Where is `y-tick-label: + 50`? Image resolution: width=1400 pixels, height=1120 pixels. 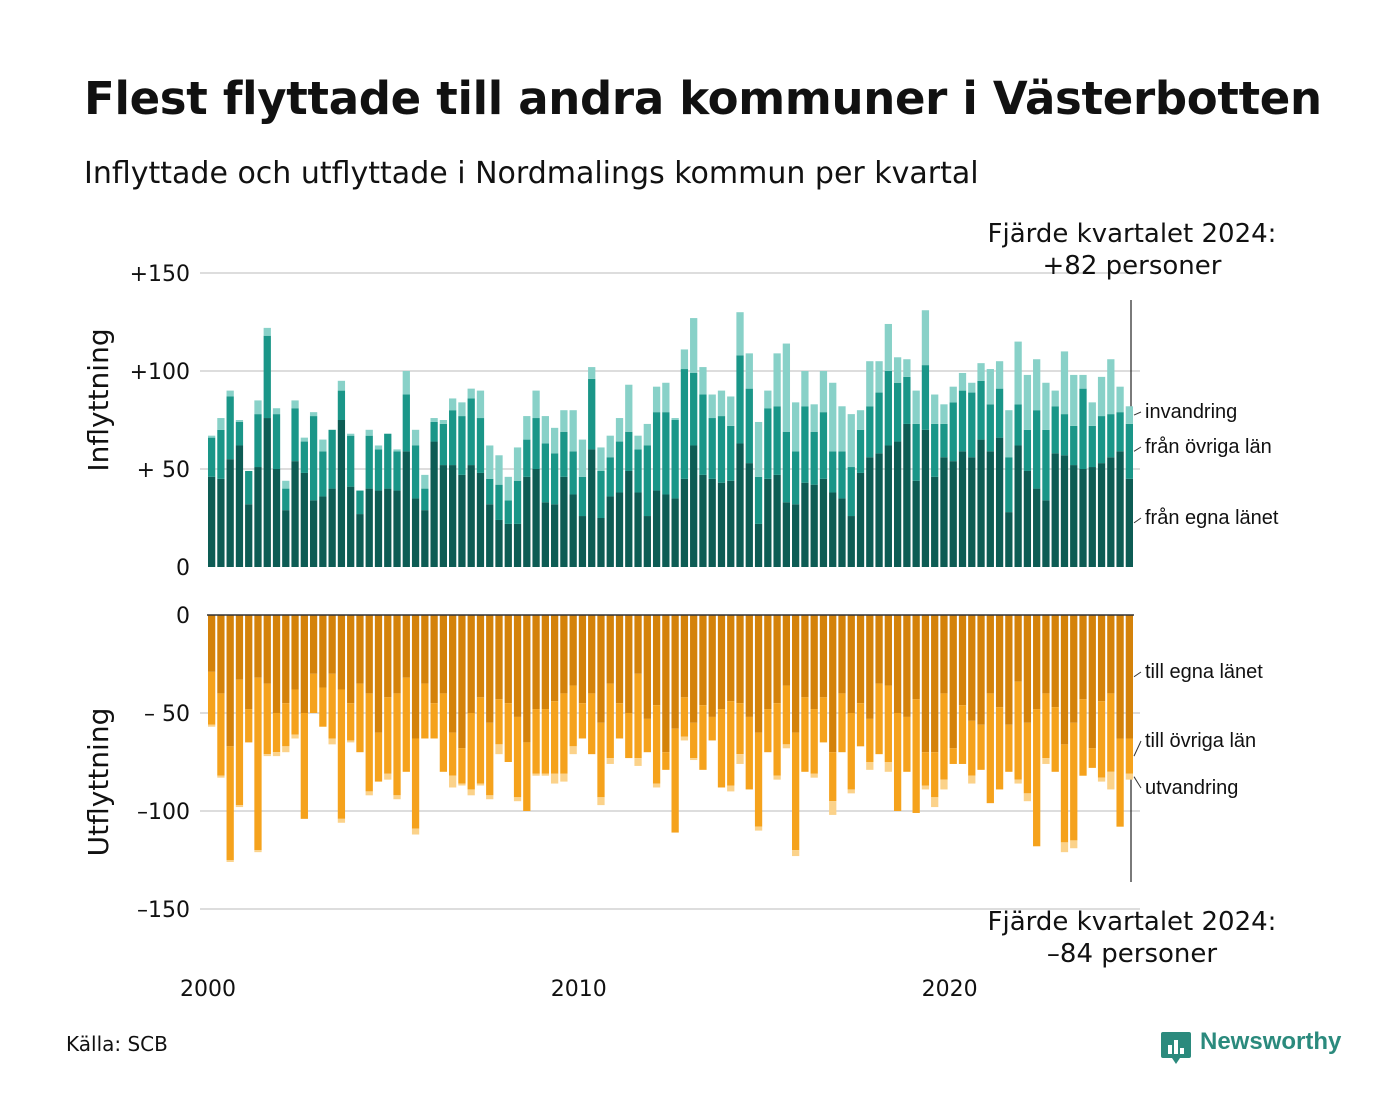
y-tick-label: + 50 is located at coordinates (163, 470).